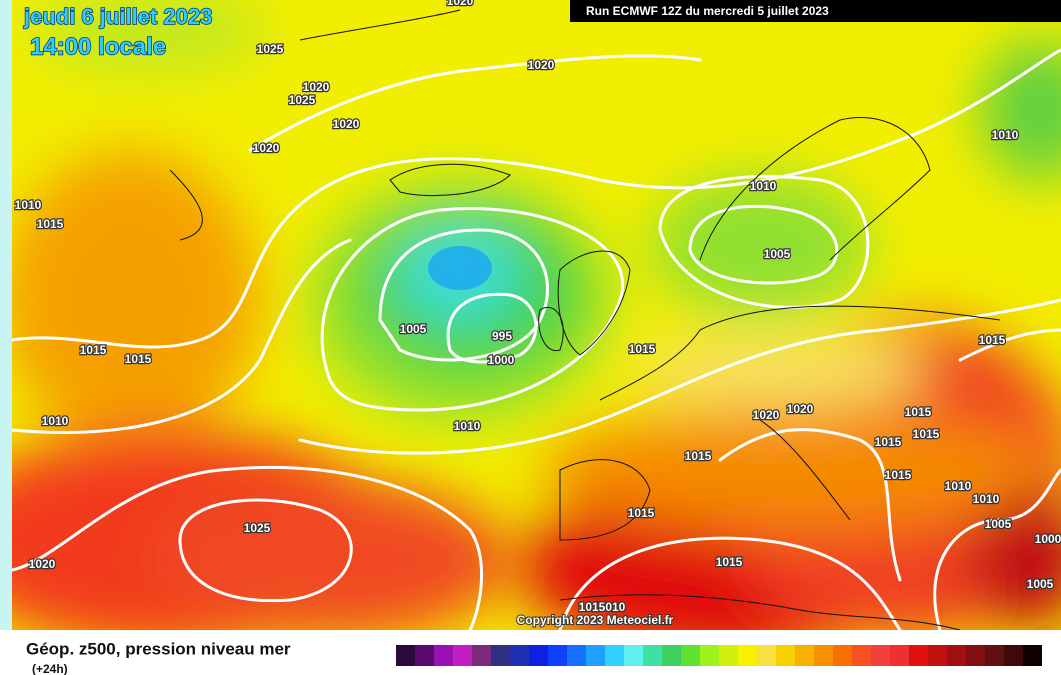 This screenshot has width=1061, height=675. I want to click on legend-title: Géop. z500, pression niveau mer, so click(158, 648).